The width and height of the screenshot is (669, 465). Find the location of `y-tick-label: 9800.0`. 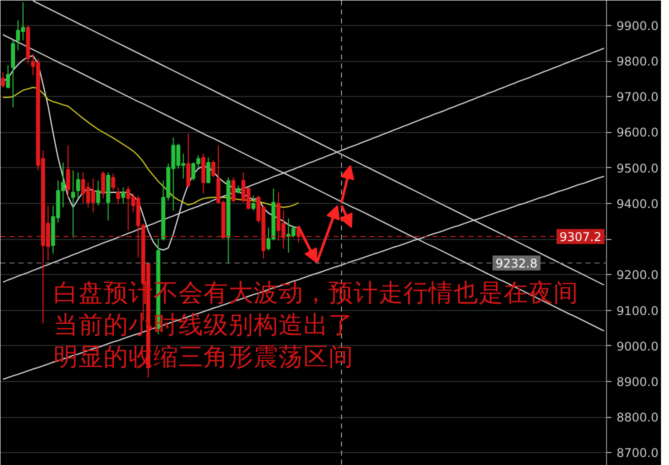

y-tick-label: 9800.0 is located at coordinates (637, 61).